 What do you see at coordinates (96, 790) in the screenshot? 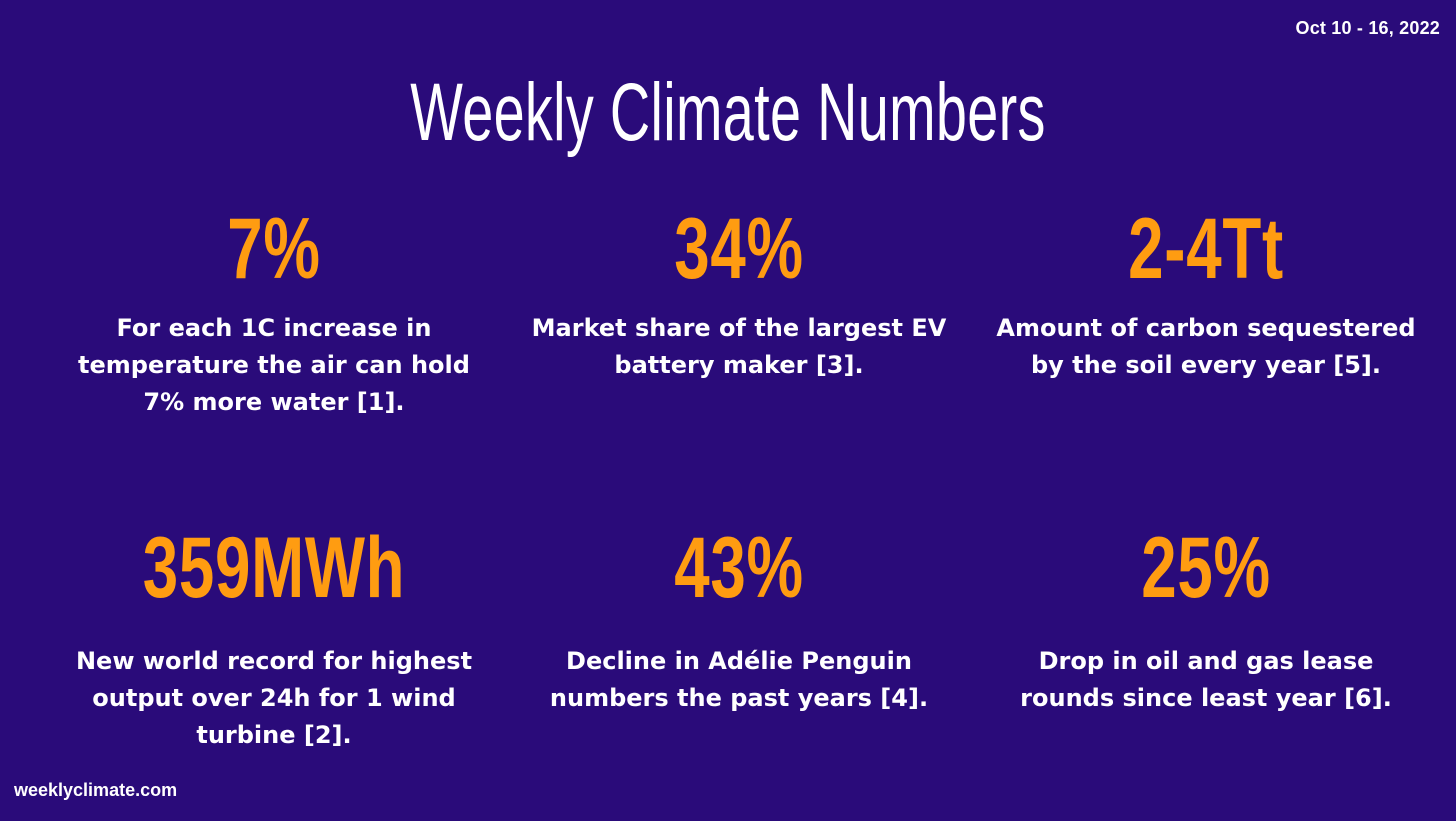
I see `website-link: weeklyclimate.com` at bounding box center [96, 790].